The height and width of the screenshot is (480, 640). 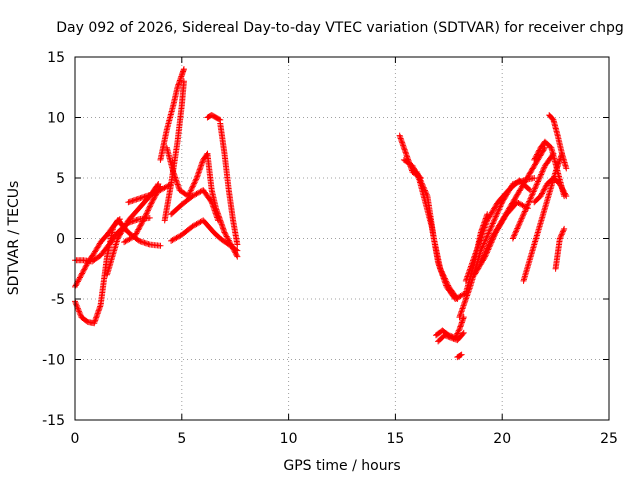 I want to click on series-s5, so click(x=139, y=233).